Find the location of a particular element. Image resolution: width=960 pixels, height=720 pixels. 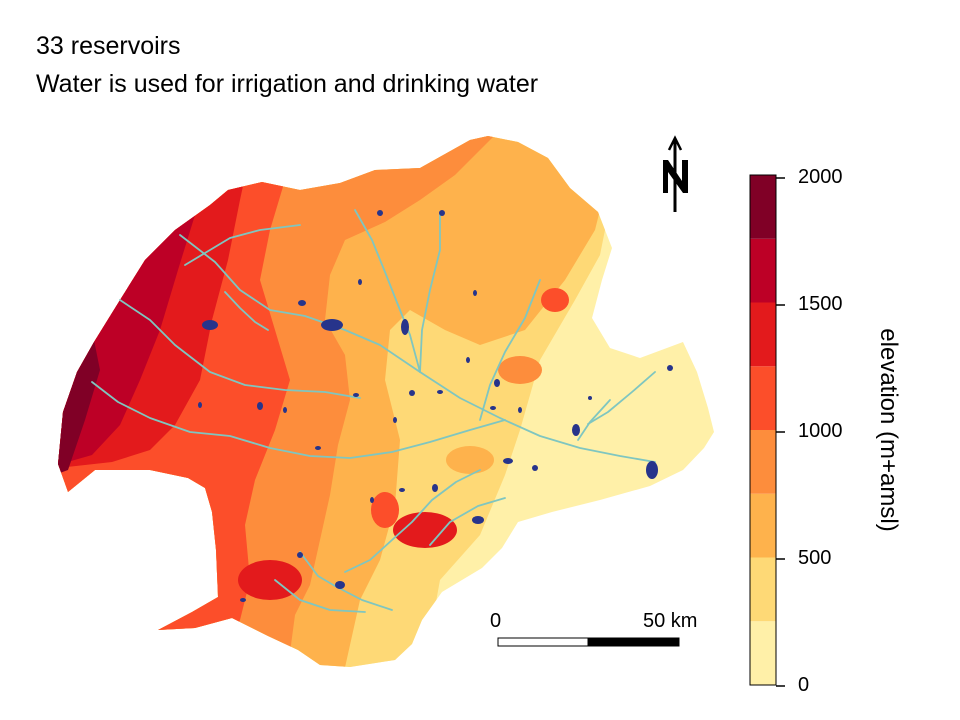

scale-bar is located at coordinates (588, 642).